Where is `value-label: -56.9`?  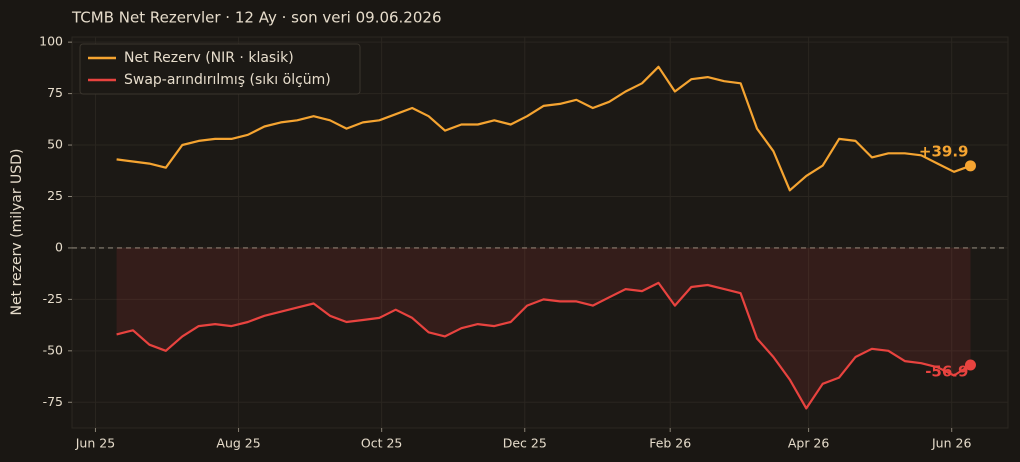 value-label: -56.9 is located at coordinates (946, 372).